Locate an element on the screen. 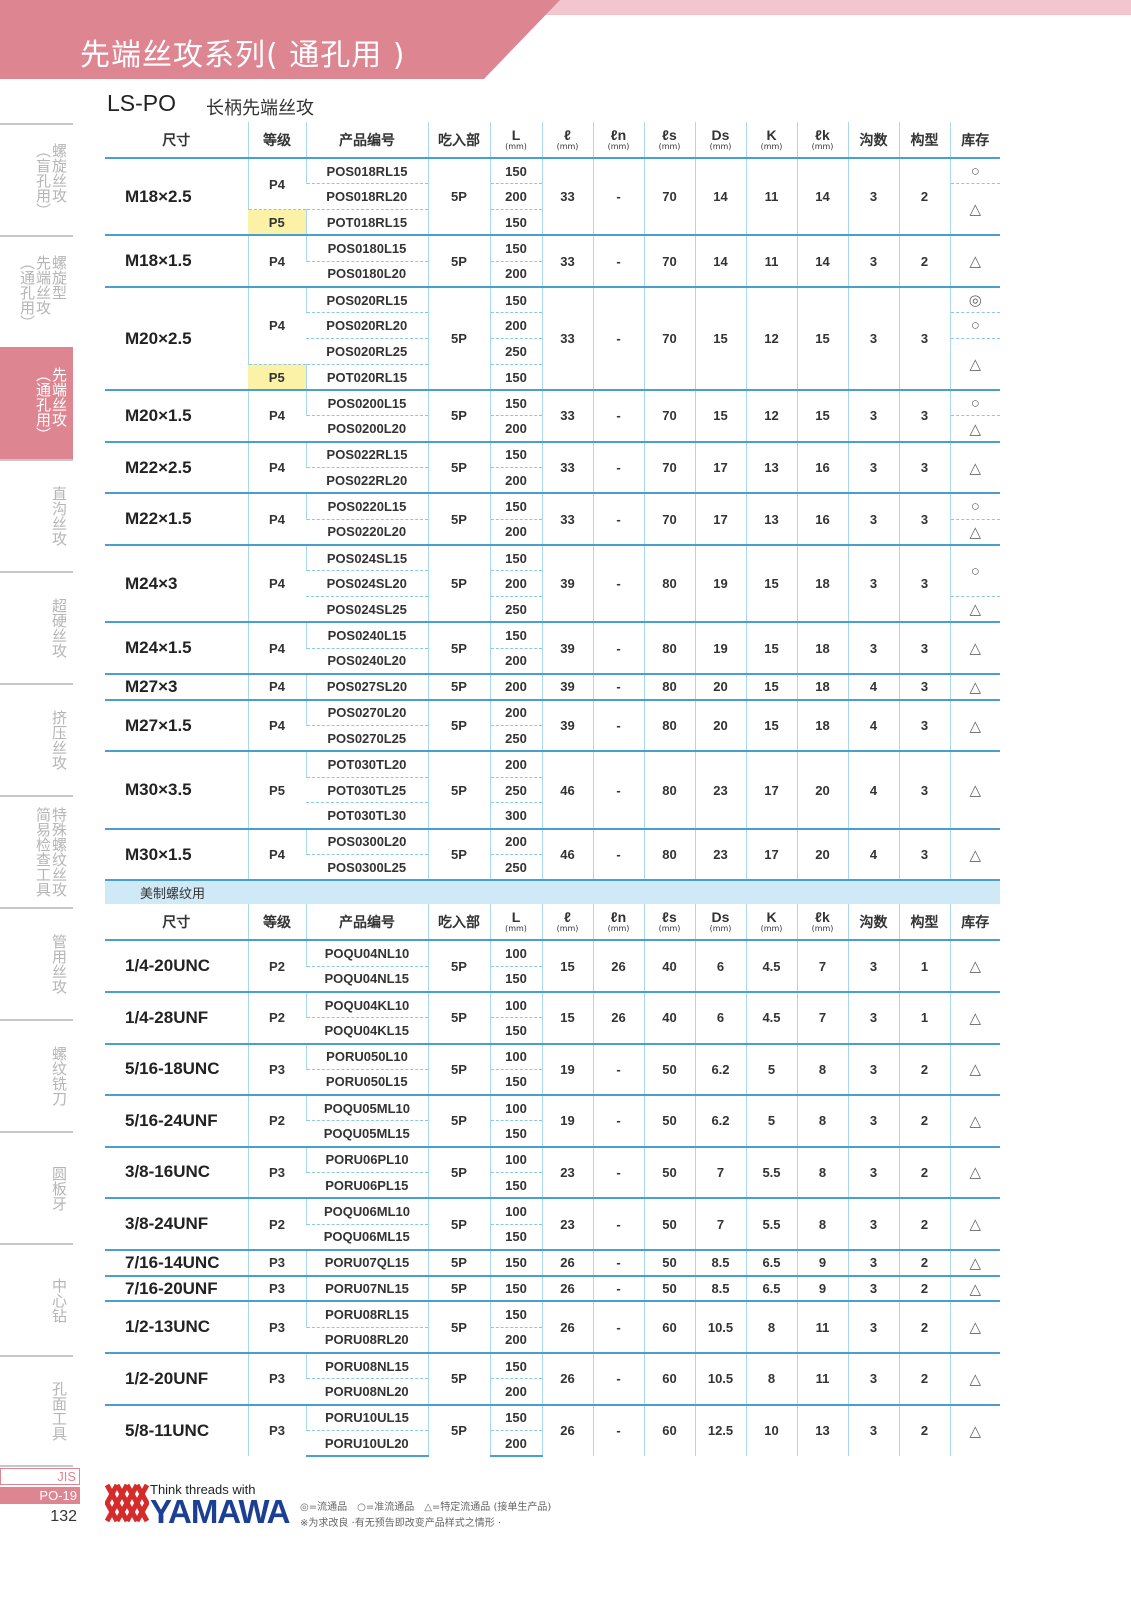 The image size is (1131, 1600). type-cell: 1 is located at coordinates (924, 965).